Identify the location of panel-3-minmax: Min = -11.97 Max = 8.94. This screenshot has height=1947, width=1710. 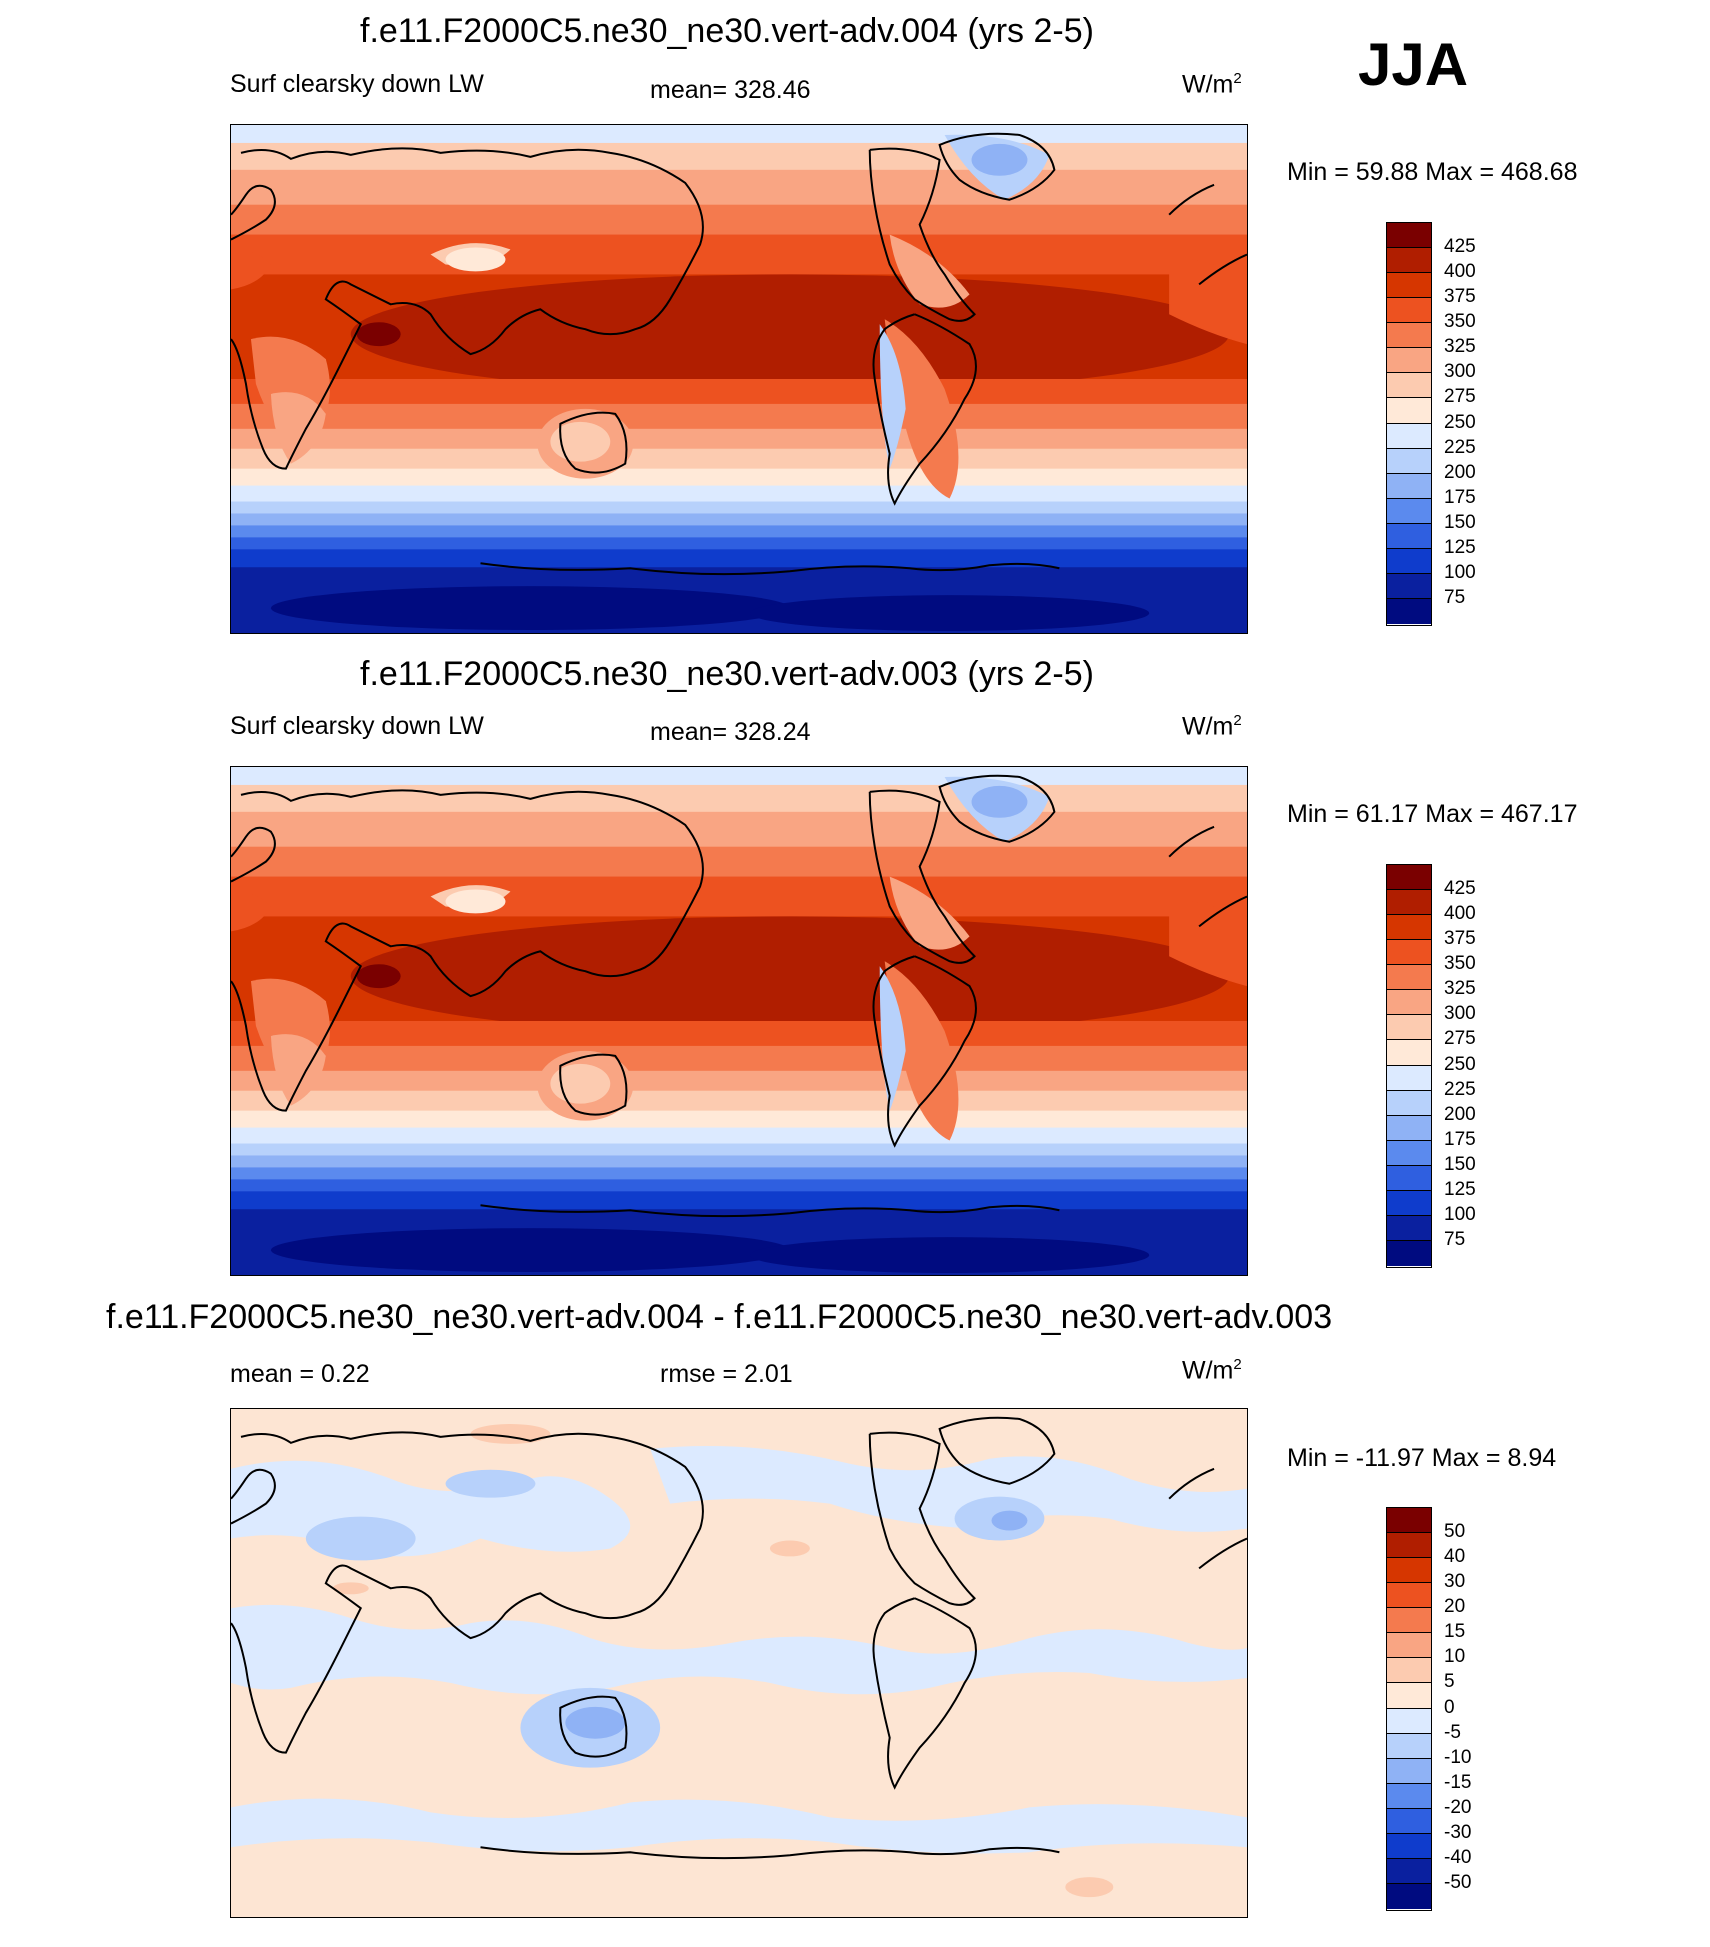
(1422, 1458).